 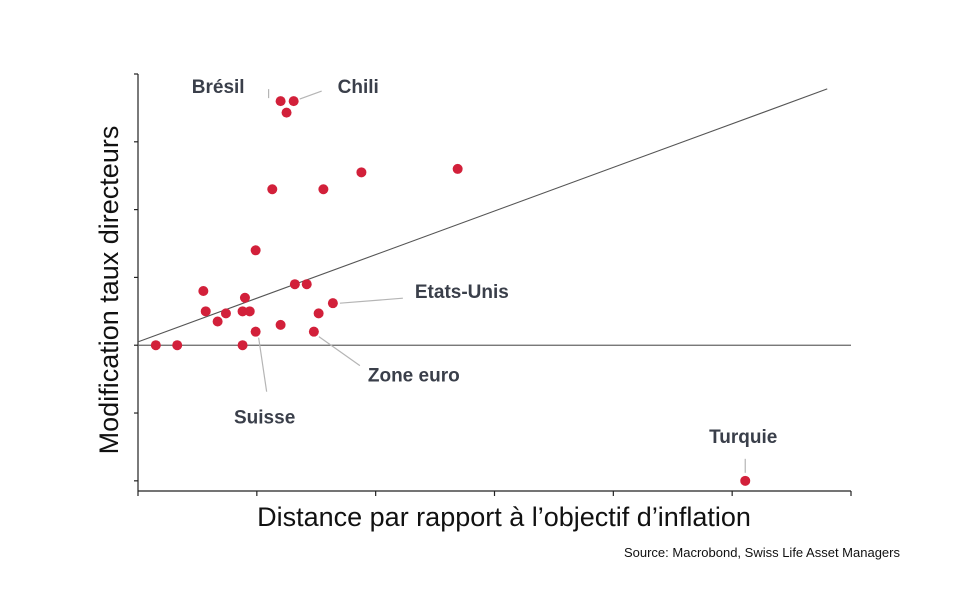 I want to click on annotation-label: Zone euro, so click(x=414, y=376).